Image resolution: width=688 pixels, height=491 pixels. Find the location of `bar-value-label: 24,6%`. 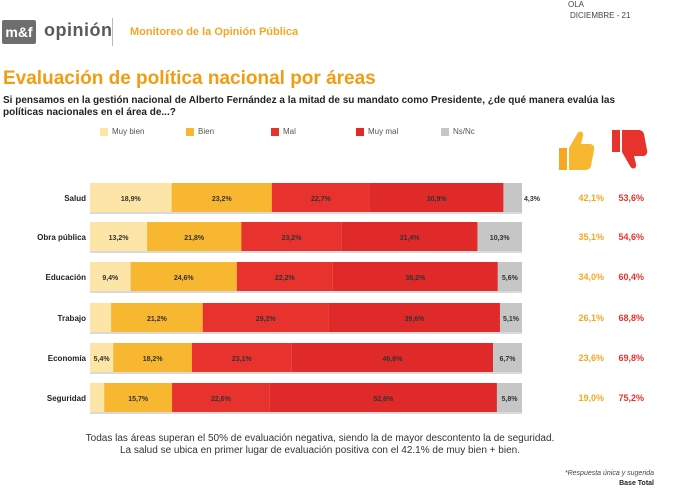

bar-value-label: 24,6% is located at coordinates (184, 278).